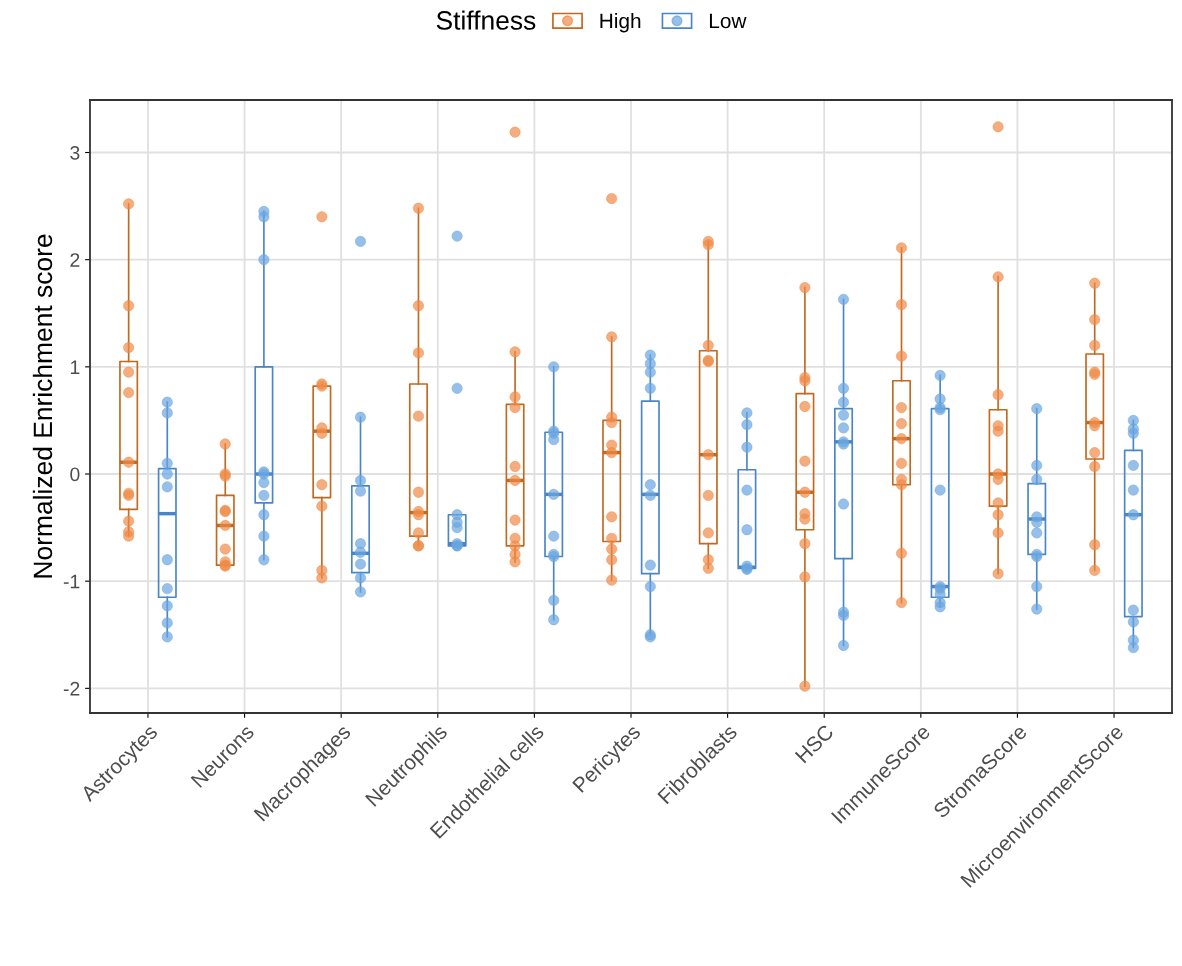 The height and width of the screenshot is (966, 1182). What do you see at coordinates (42, 406) in the screenshot?
I see `y-axis-title: Normalized Enrichment score` at bounding box center [42, 406].